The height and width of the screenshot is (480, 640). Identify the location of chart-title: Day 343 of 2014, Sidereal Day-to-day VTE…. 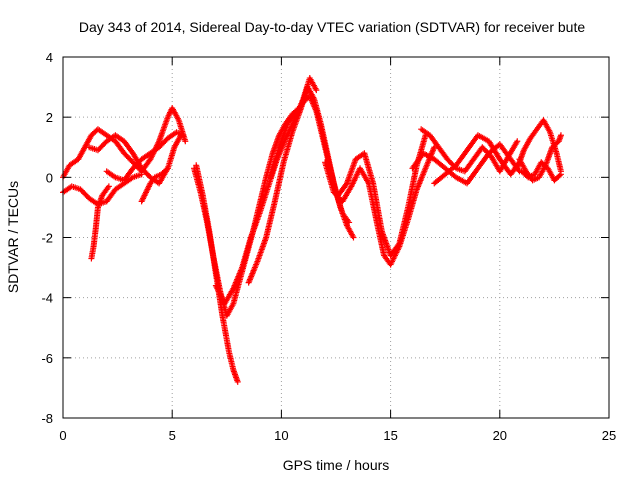
(332, 27).